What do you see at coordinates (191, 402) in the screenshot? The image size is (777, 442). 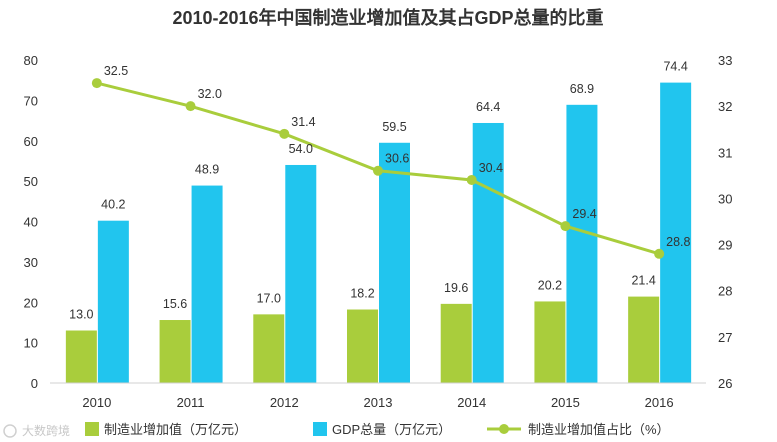 I see `x-axis-tick-2011: 2011` at bounding box center [191, 402].